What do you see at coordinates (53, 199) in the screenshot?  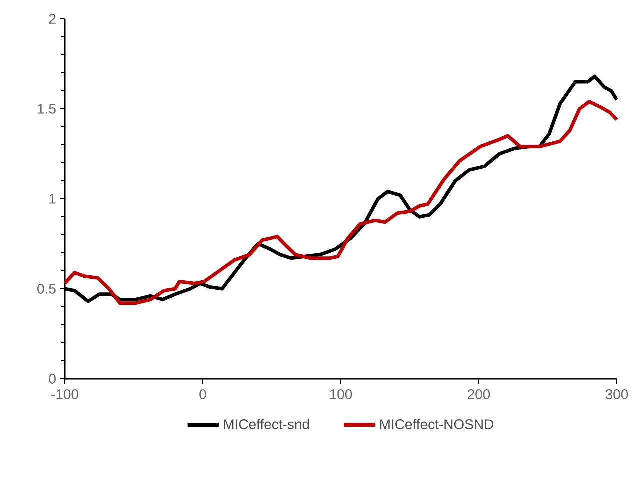 I see `y-tick-label: 1` at bounding box center [53, 199].